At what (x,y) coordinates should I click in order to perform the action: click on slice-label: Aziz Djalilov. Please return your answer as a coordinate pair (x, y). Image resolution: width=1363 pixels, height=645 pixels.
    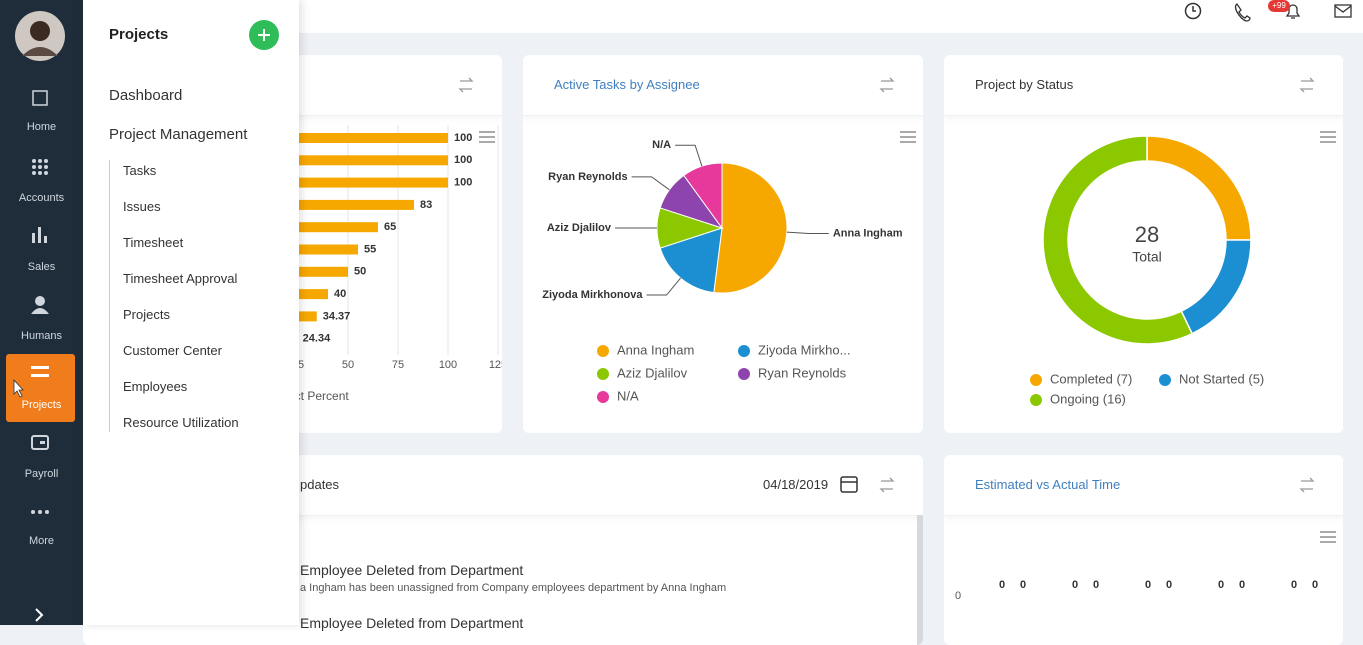
    Looking at the image, I should click on (579, 228).